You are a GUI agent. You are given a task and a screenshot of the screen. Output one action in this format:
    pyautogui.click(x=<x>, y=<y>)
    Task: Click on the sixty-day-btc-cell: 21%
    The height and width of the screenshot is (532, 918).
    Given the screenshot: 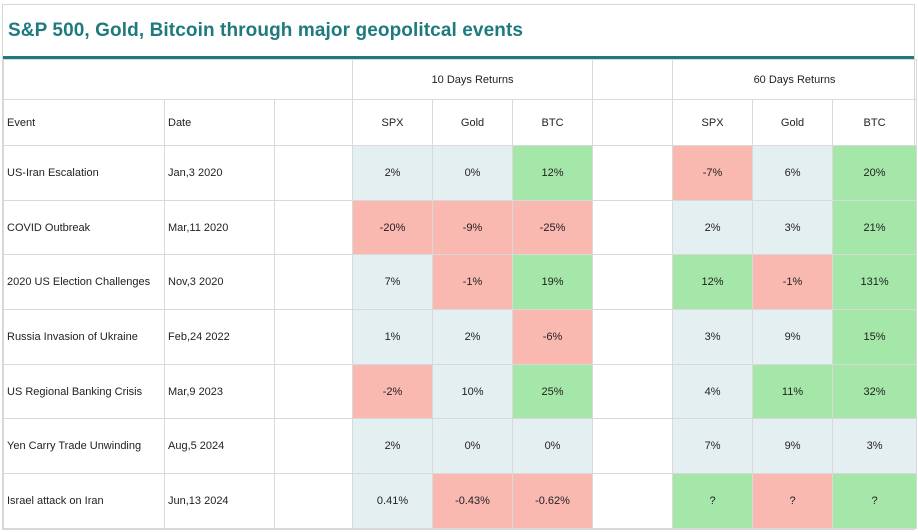 What is the action you would take?
    pyautogui.click(x=875, y=227)
    